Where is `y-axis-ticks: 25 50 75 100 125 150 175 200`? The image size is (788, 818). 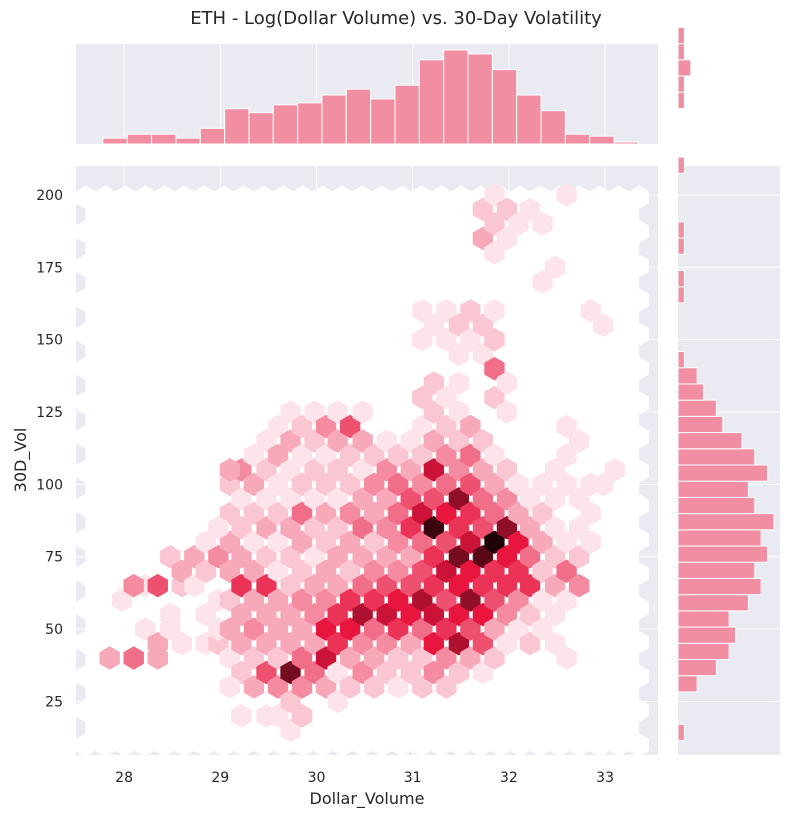 y-axis-ticks: 25 50 75 100 125 150 175 200 is located at coordinates (49, 449).